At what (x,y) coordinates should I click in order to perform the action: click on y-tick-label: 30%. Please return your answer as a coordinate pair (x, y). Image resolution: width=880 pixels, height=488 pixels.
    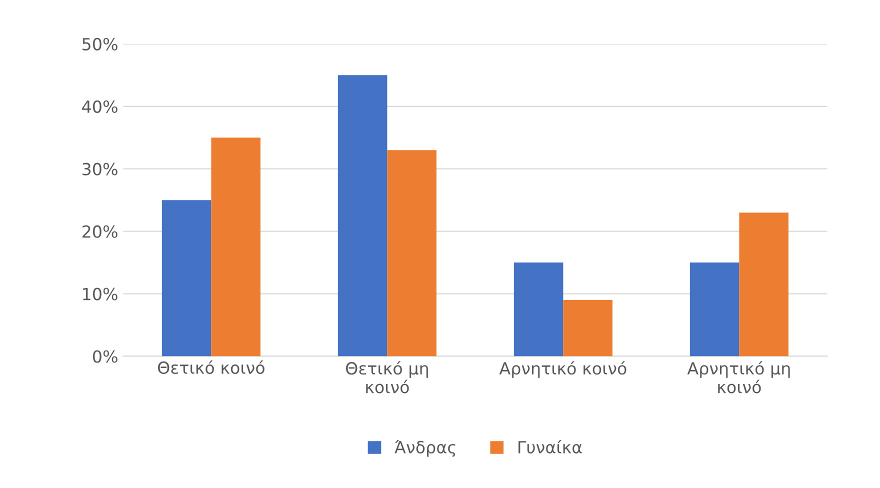
    Looking at the image, I should click on (100, 169).